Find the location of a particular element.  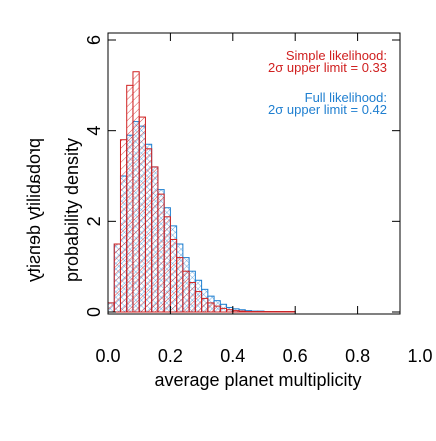

annotation: 2σ upper limit = 0.33 is located at coordinates (327, 67).